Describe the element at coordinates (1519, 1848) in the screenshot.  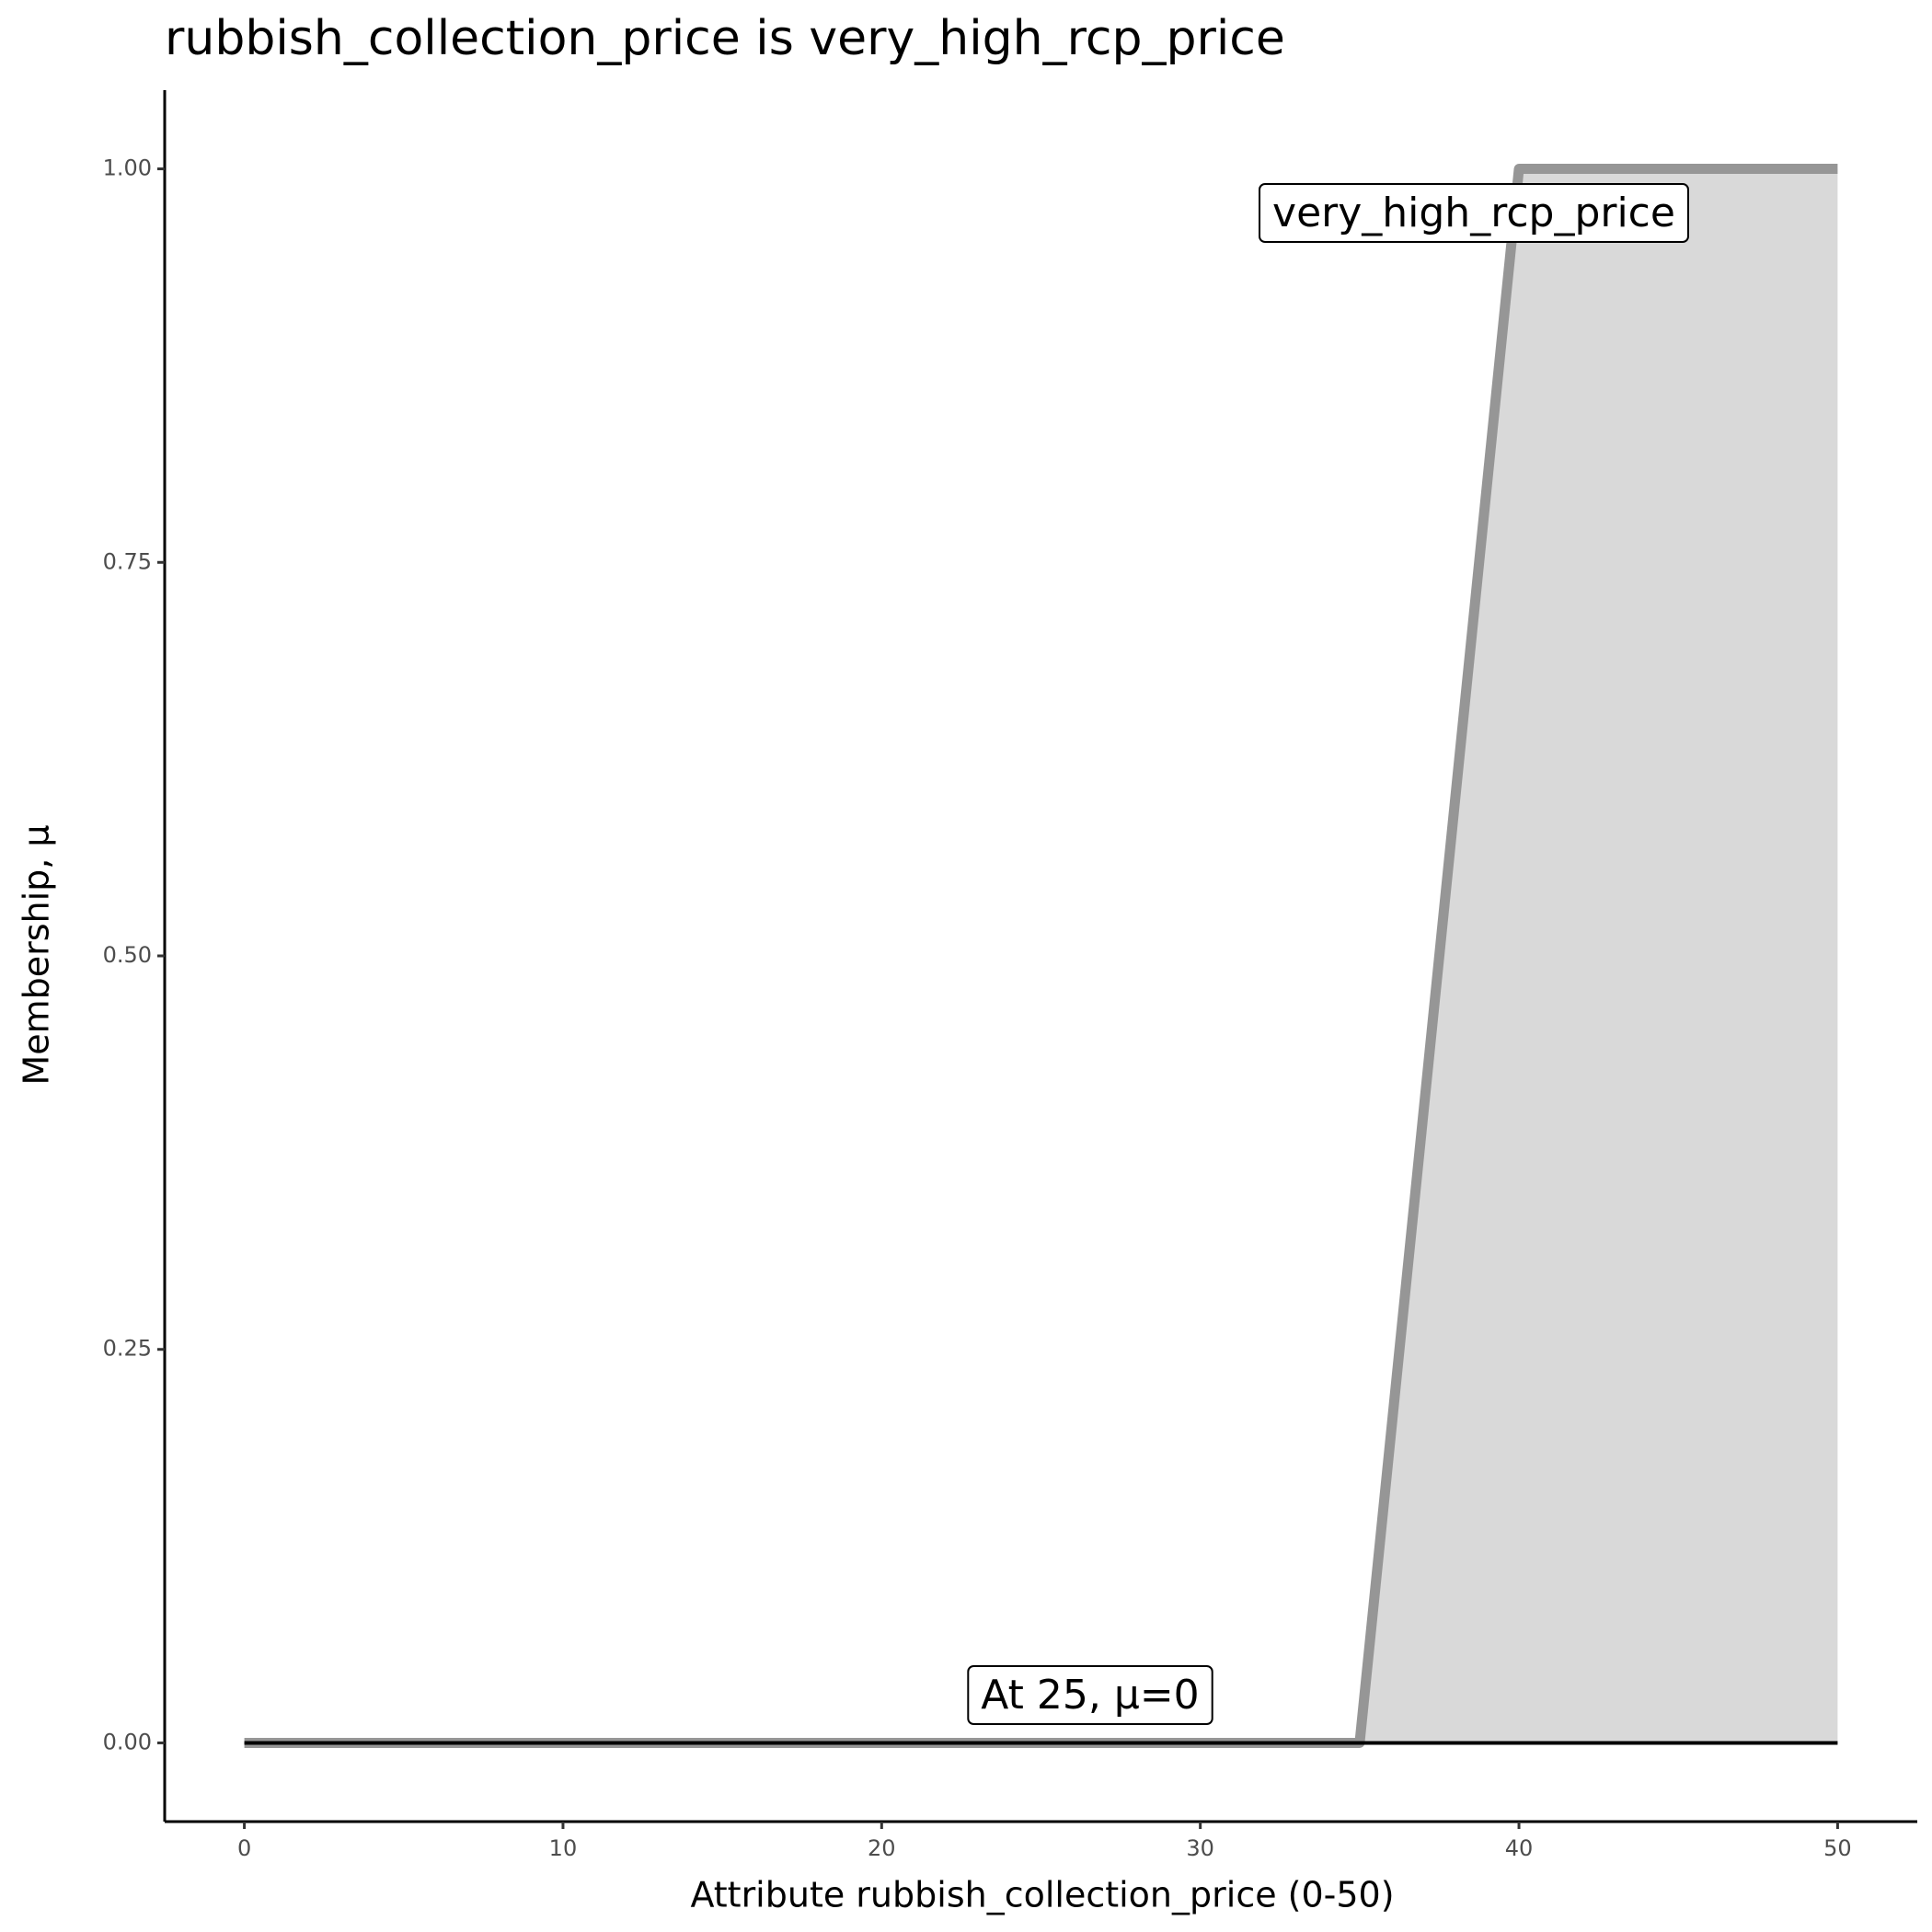
I see `x-tick-label: 40` at that location.